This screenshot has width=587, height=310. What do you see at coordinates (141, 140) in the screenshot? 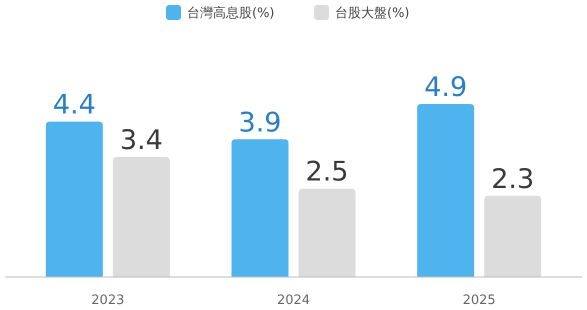
I see `data-label: 3.4` at bounding box center [141, 140].